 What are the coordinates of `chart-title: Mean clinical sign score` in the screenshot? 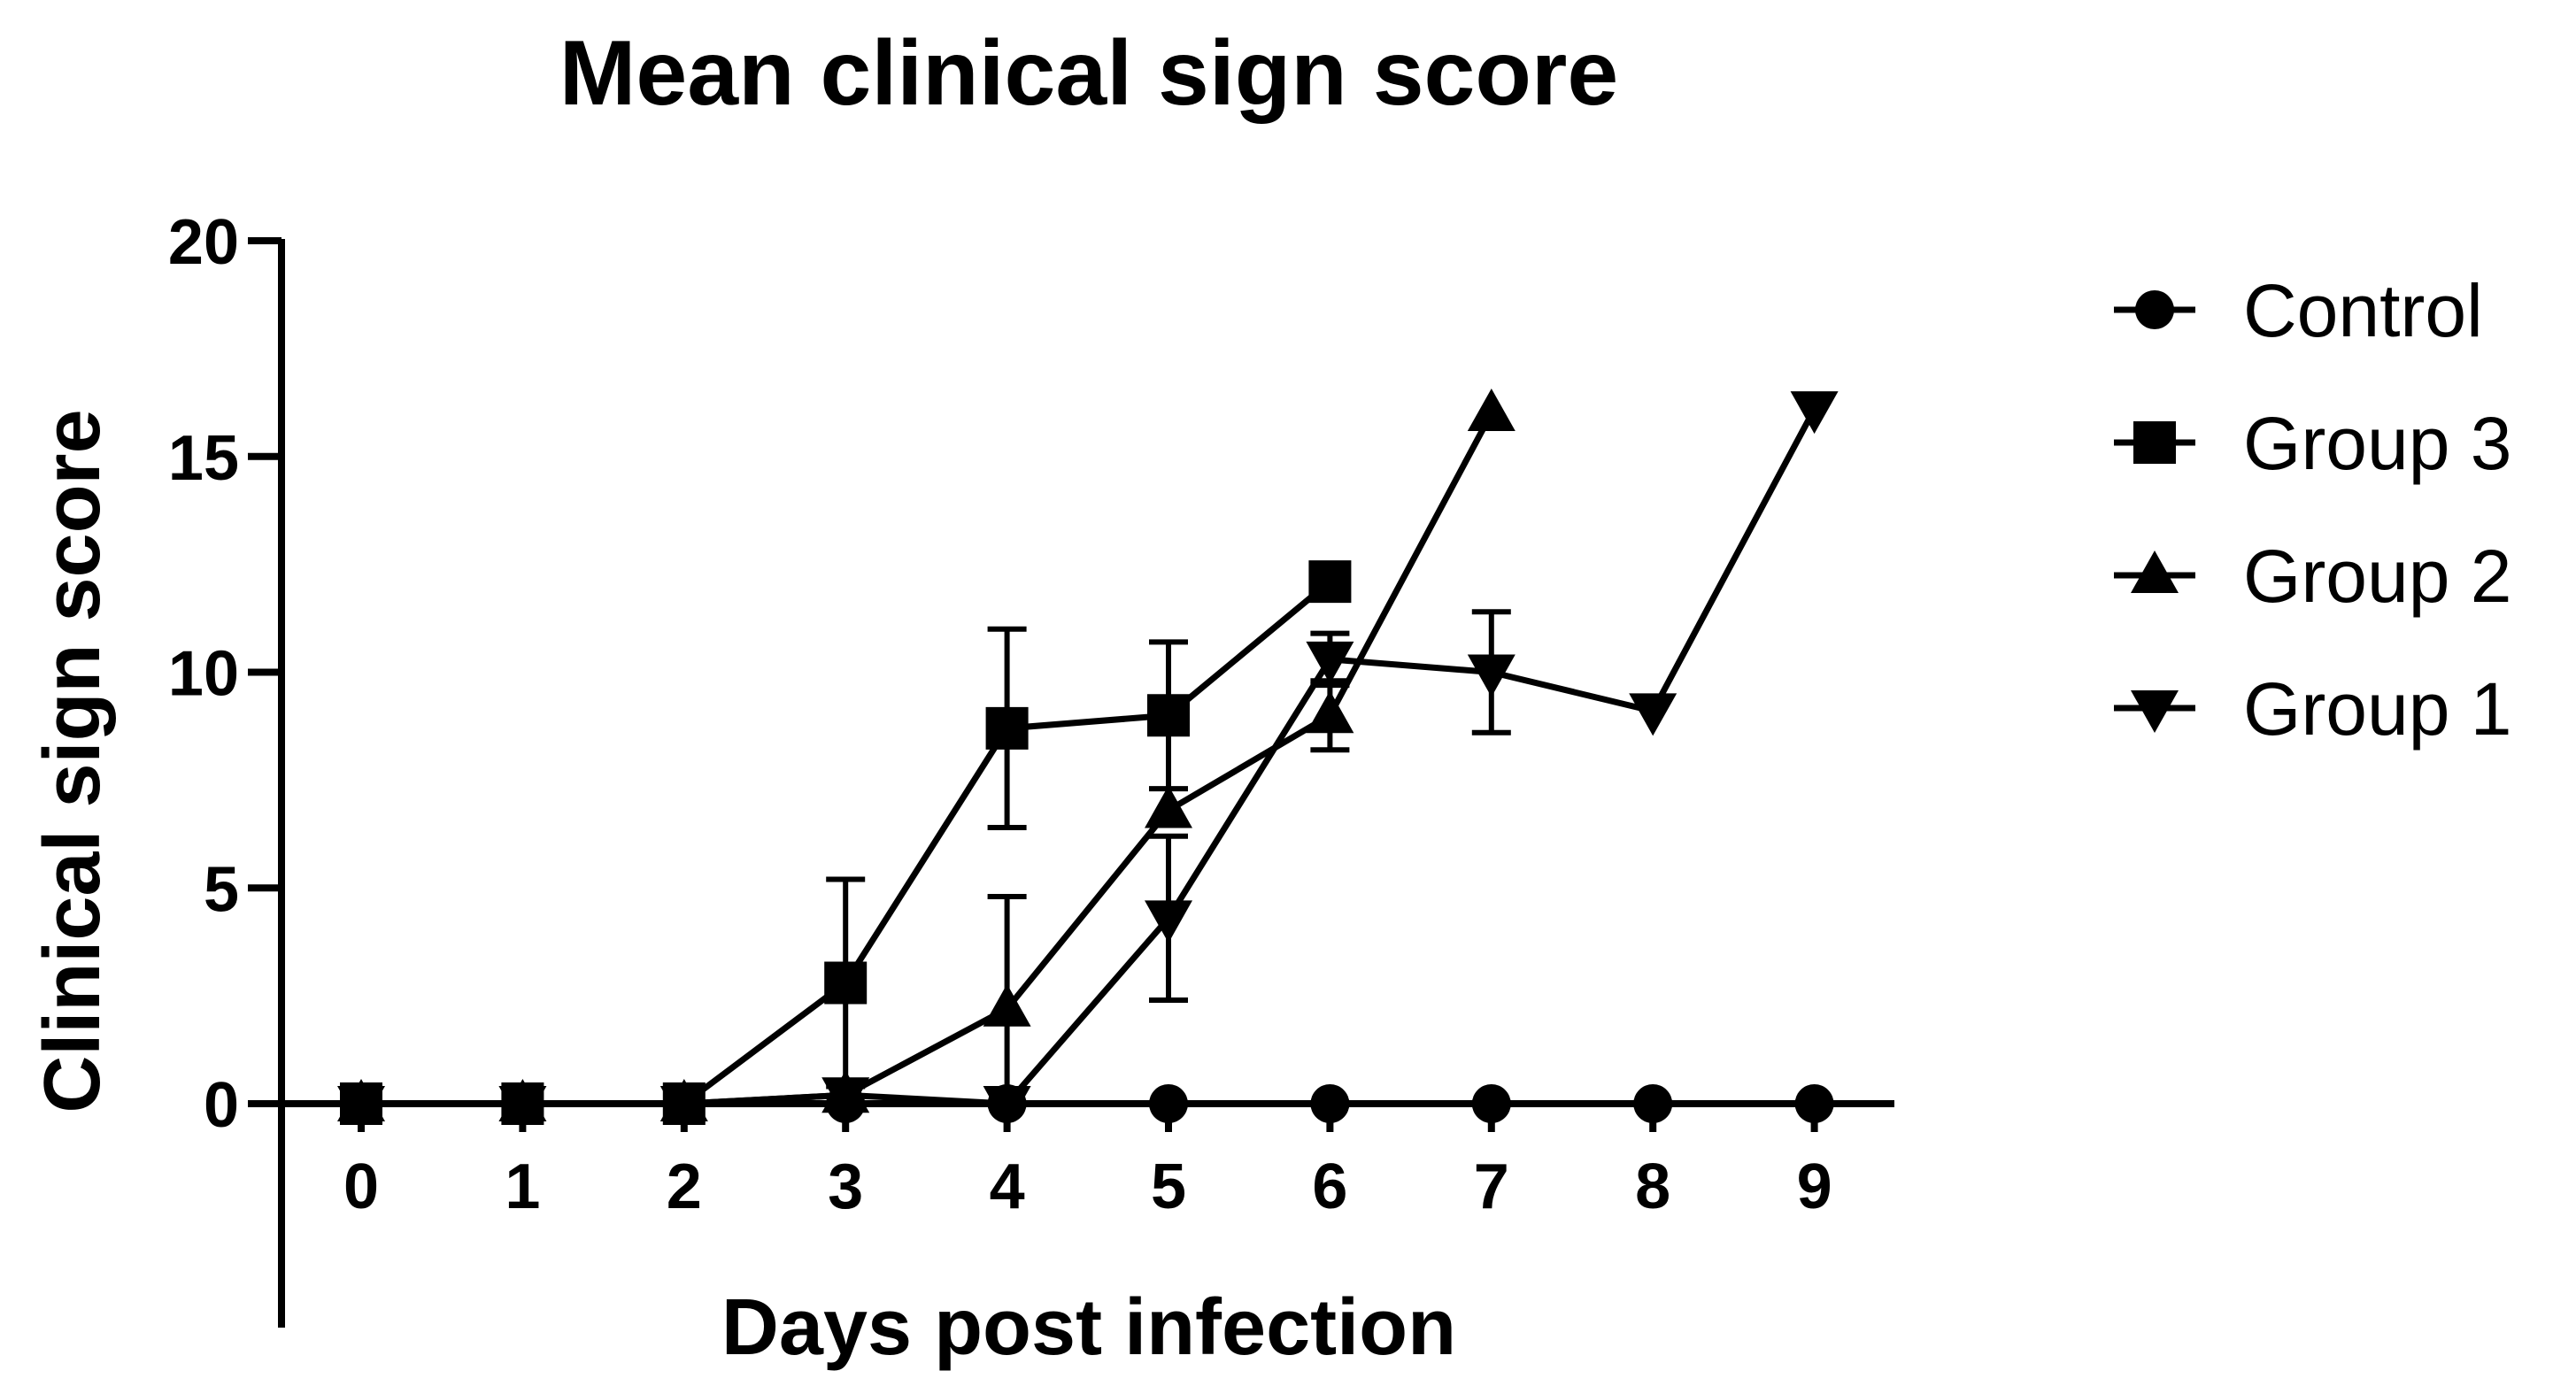 It's located at (1088, 74).